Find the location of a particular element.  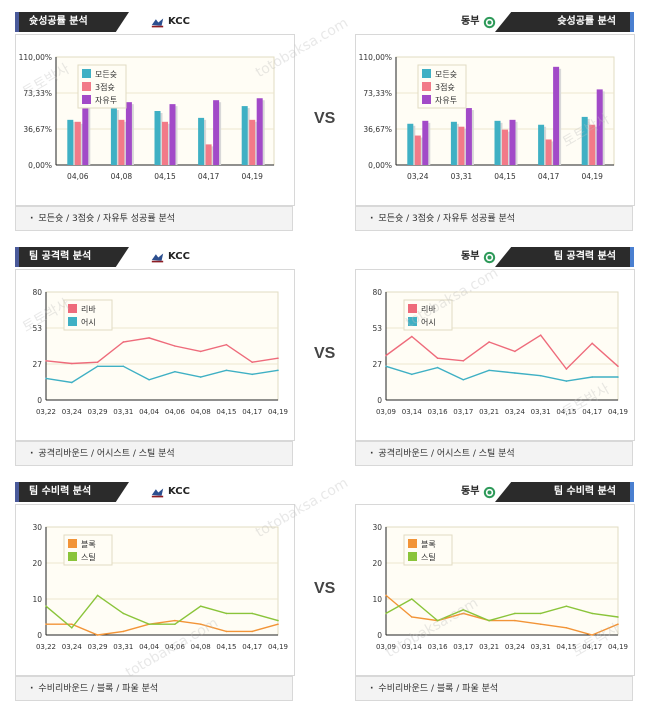

x-tick-label: 03,21 is located at coordinates (489, 412).